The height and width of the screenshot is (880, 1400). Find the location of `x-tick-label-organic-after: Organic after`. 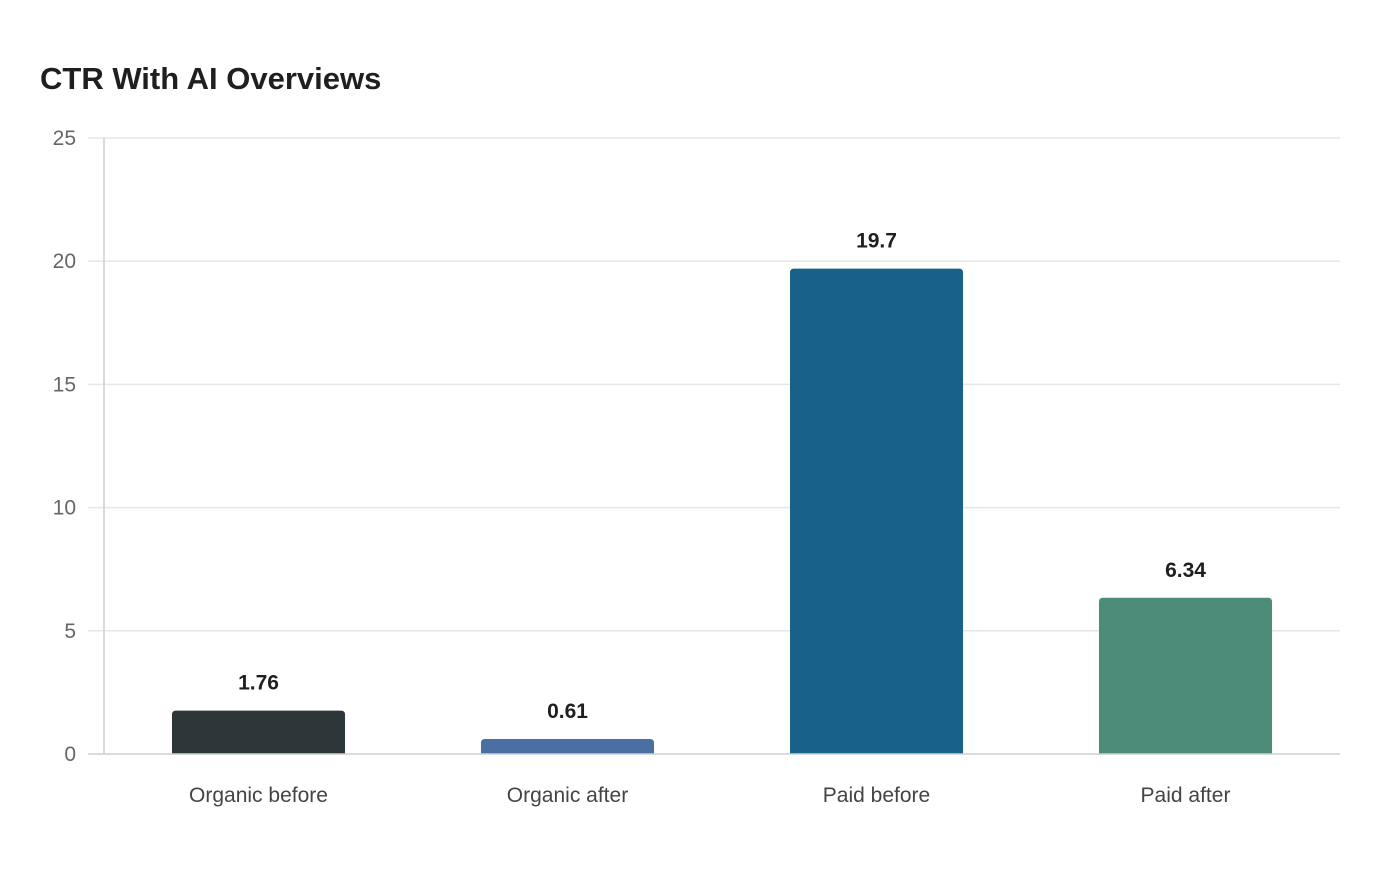

x-tick-label-organic-after: Organic after is located at coordinates (567, 795).